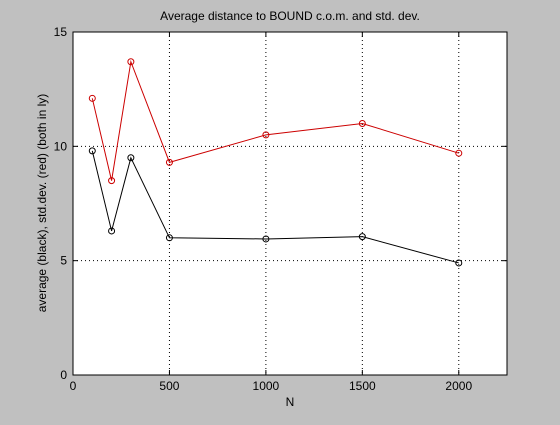 The width and height of the screenshot is (560, 425). Describe the element at coordinates (169, 386) in the screenshot. I see `x-tick-label: 500` at that location.